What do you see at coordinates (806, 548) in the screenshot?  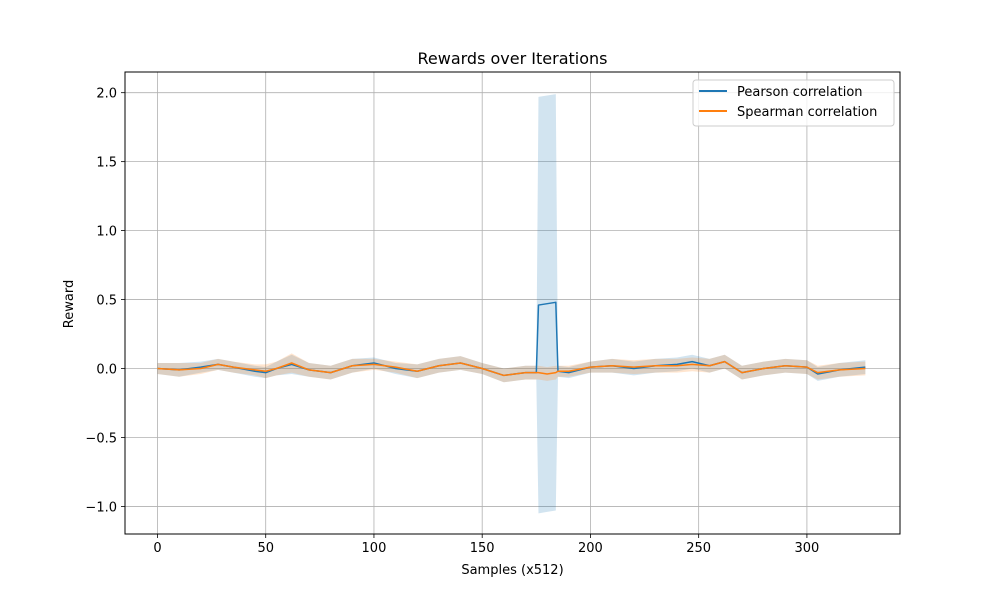 I see `x-tick-label: 300` at bounding box center [806, 548].